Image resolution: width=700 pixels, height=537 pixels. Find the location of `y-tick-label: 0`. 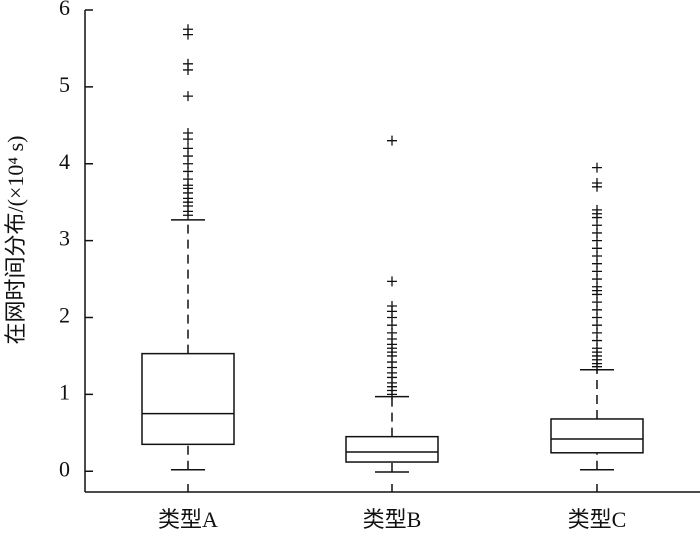

y-tick-label: 0 is located at coordinates (64, 468).